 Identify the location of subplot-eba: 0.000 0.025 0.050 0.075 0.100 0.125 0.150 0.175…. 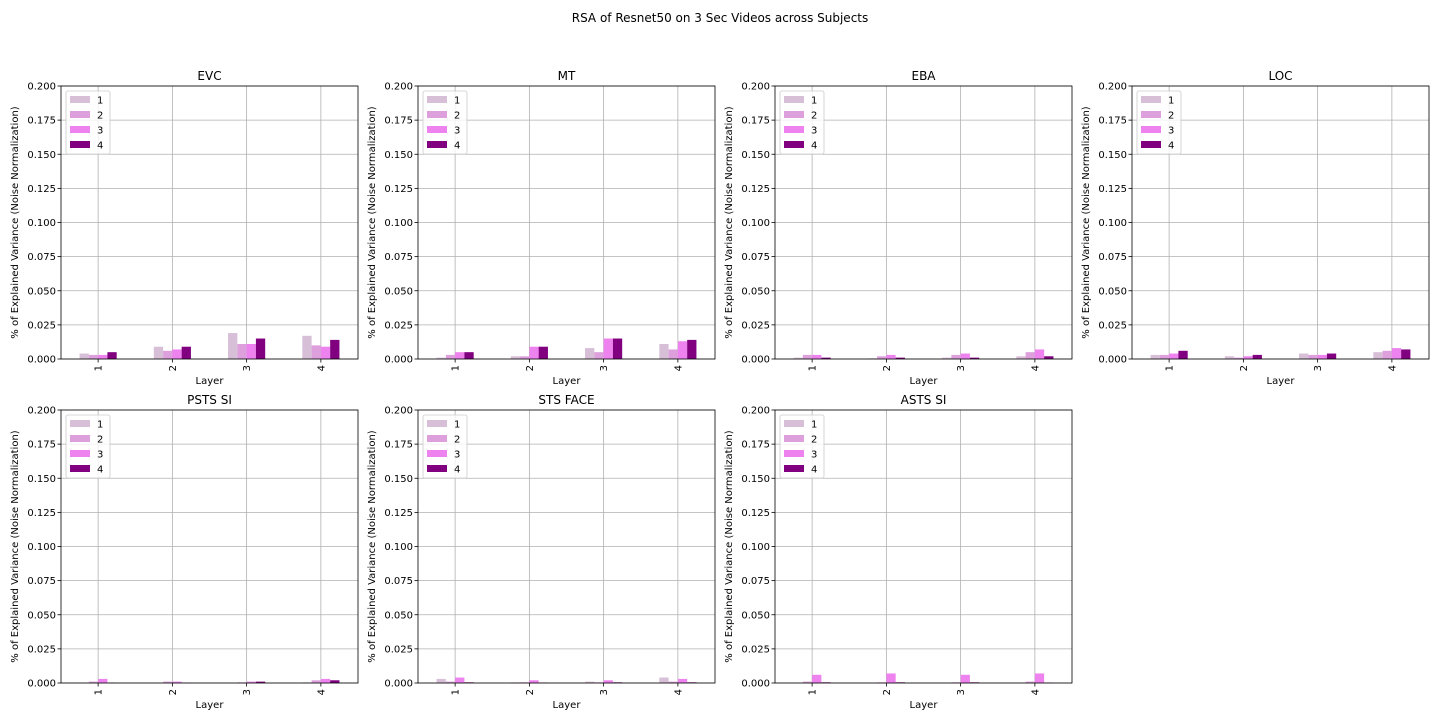
(898, 228).